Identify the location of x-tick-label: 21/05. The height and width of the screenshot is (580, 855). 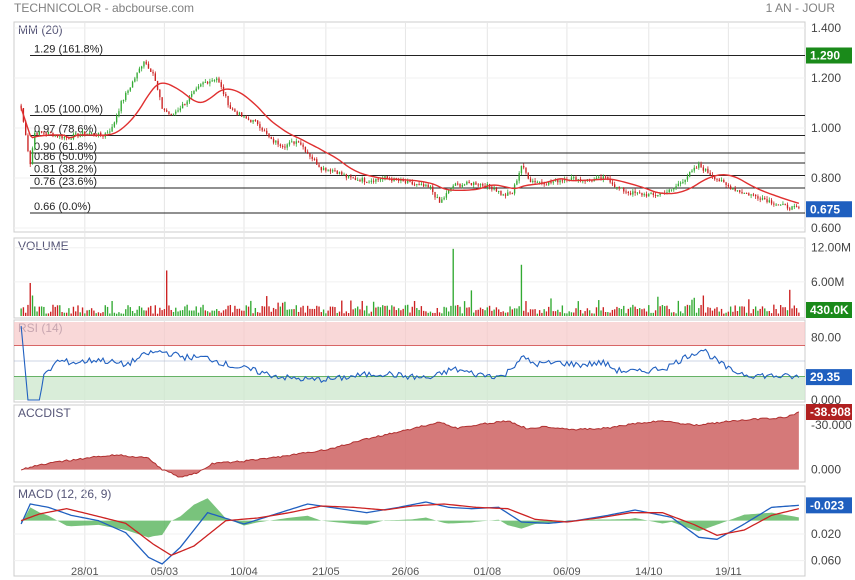
(326, 572).